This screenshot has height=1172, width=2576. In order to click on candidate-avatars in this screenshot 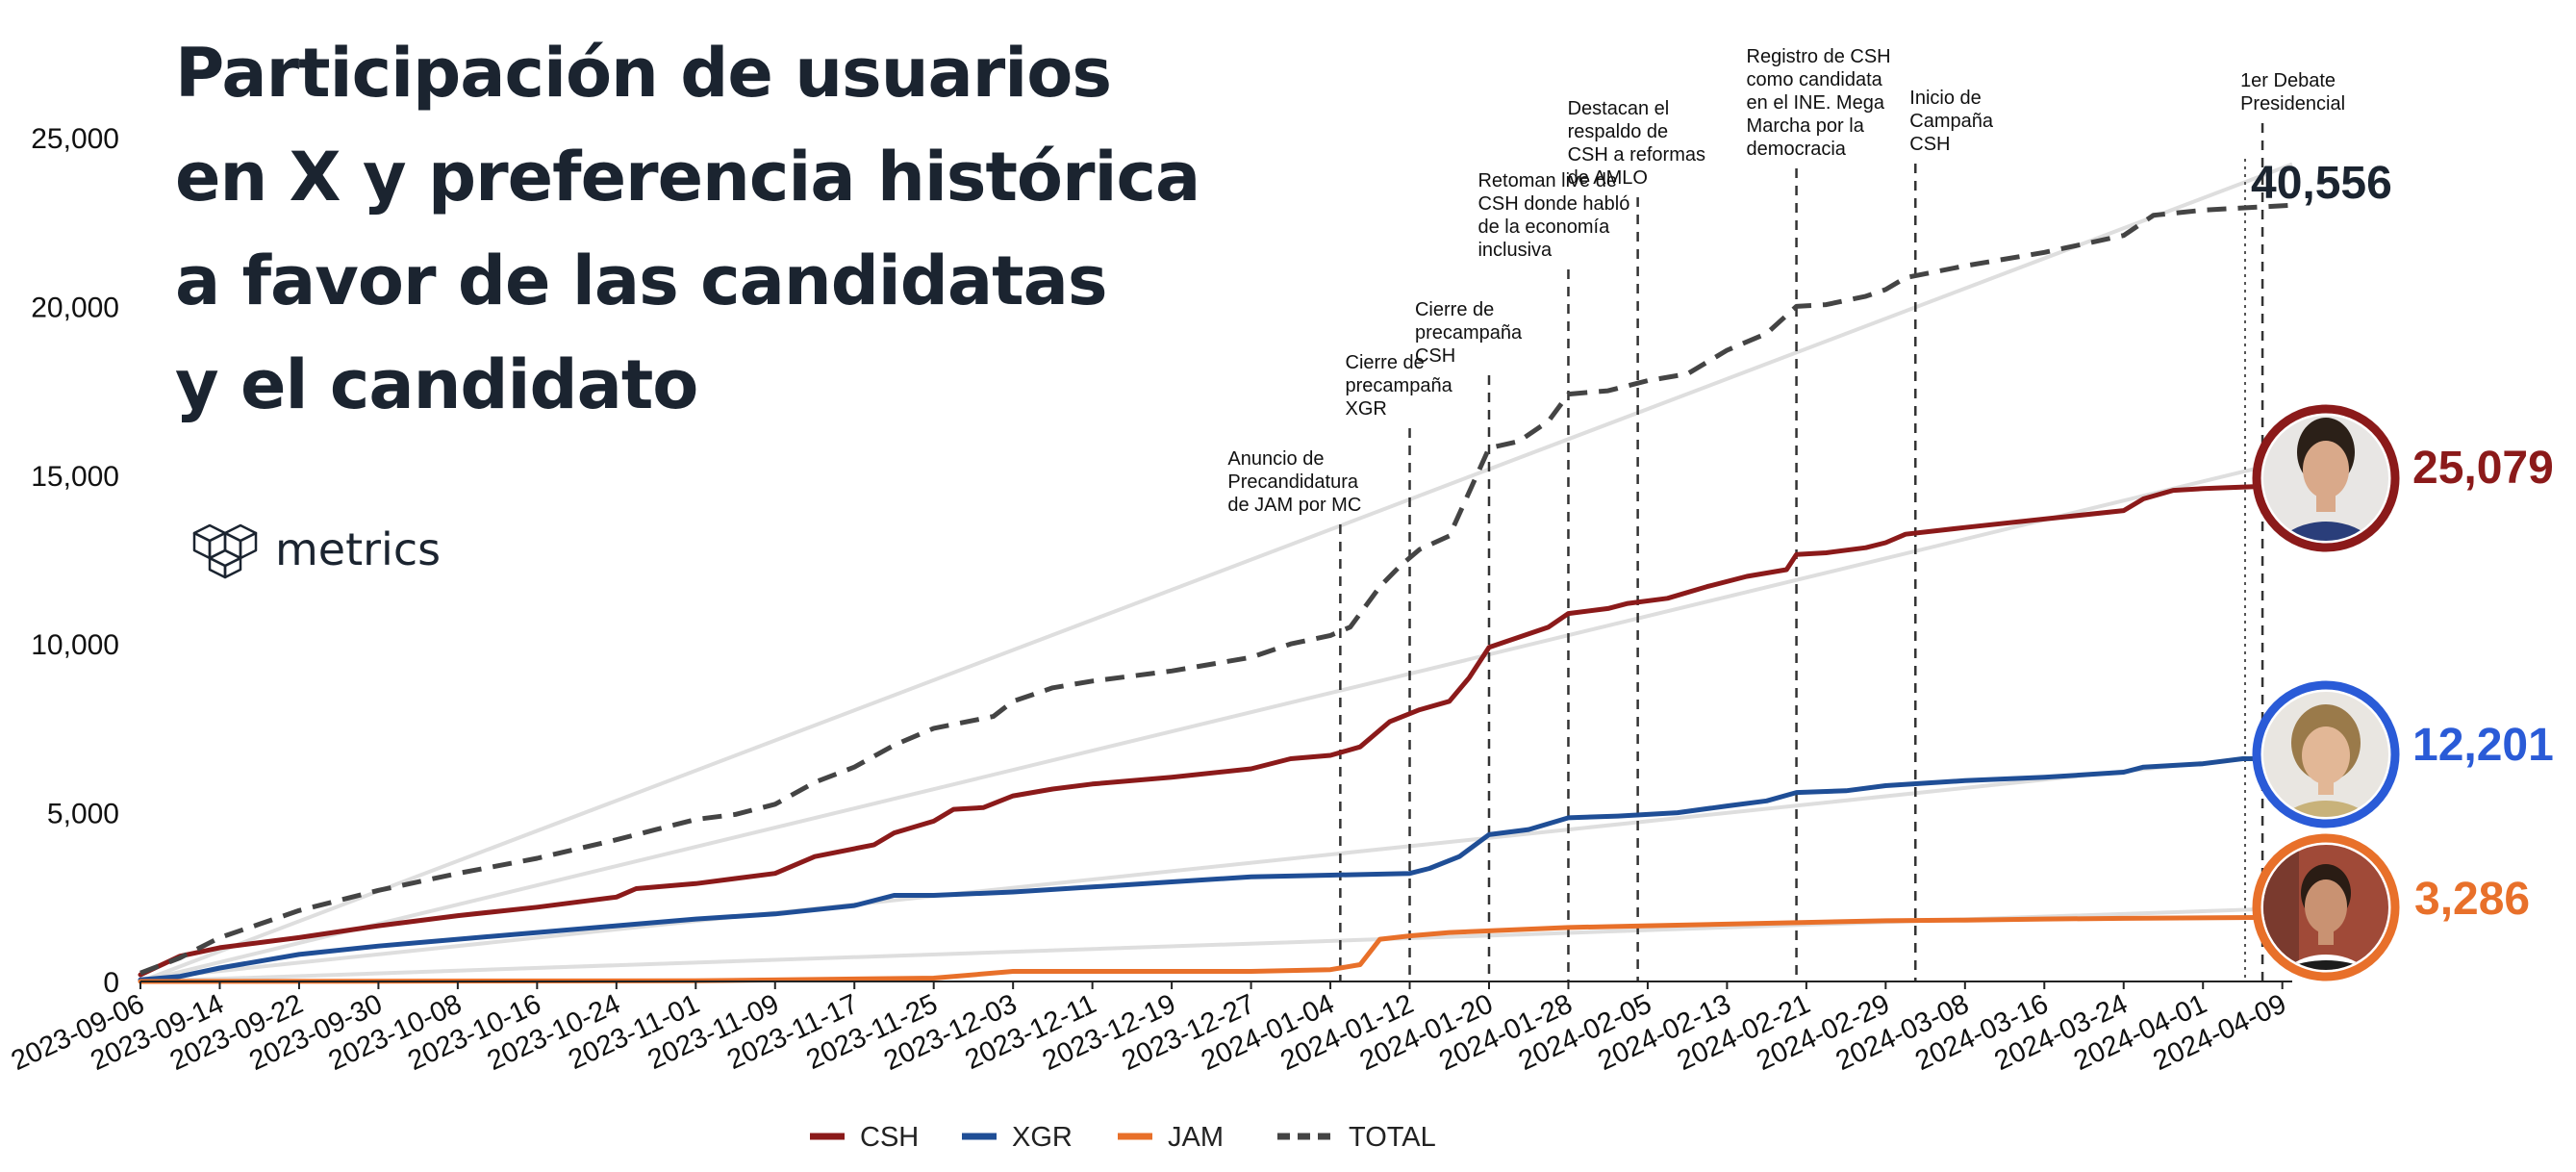, I will do `click(2326, 693)`.